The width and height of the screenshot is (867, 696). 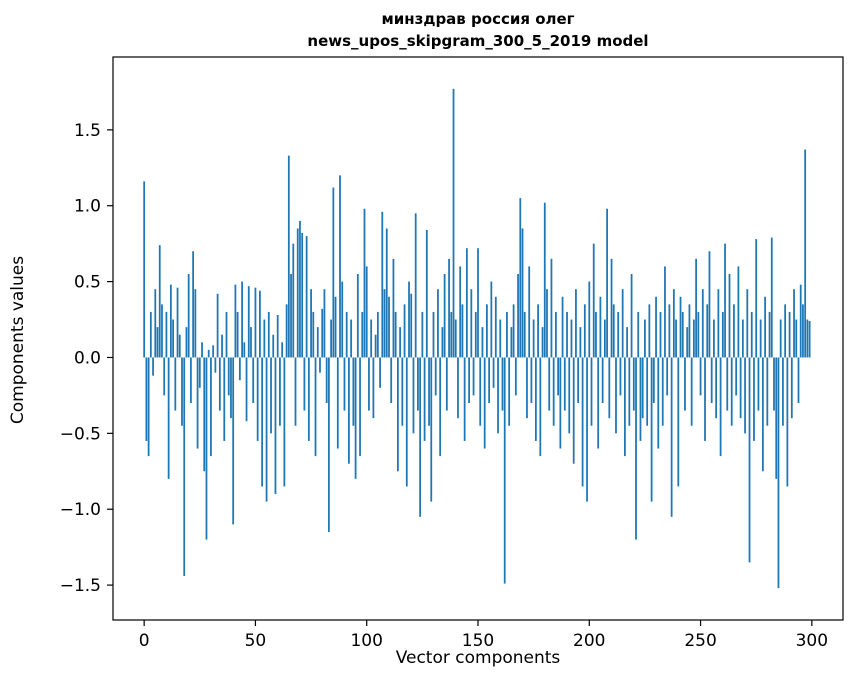 I want to click on x-axis-label: Vector components, so click(x=478, y=658).